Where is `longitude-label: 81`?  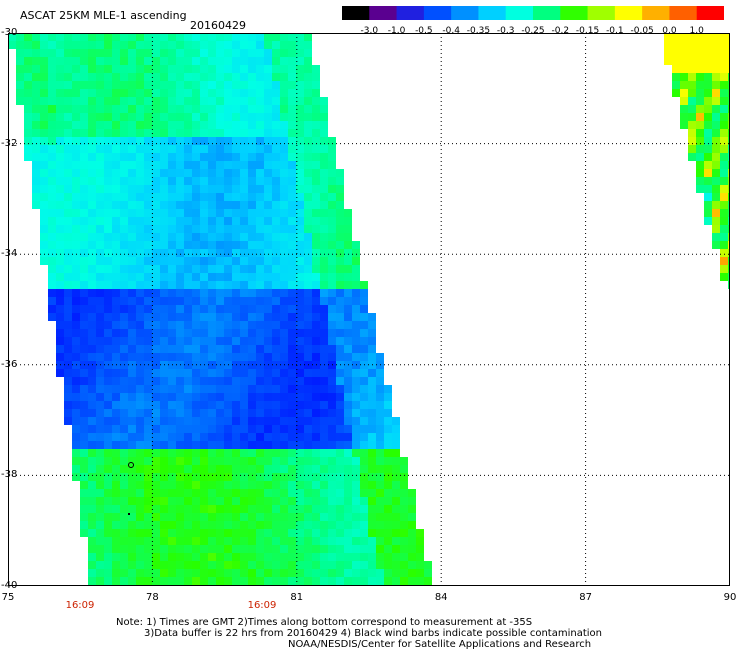 longitude-label: 81 is located at coordinates (297, 597).